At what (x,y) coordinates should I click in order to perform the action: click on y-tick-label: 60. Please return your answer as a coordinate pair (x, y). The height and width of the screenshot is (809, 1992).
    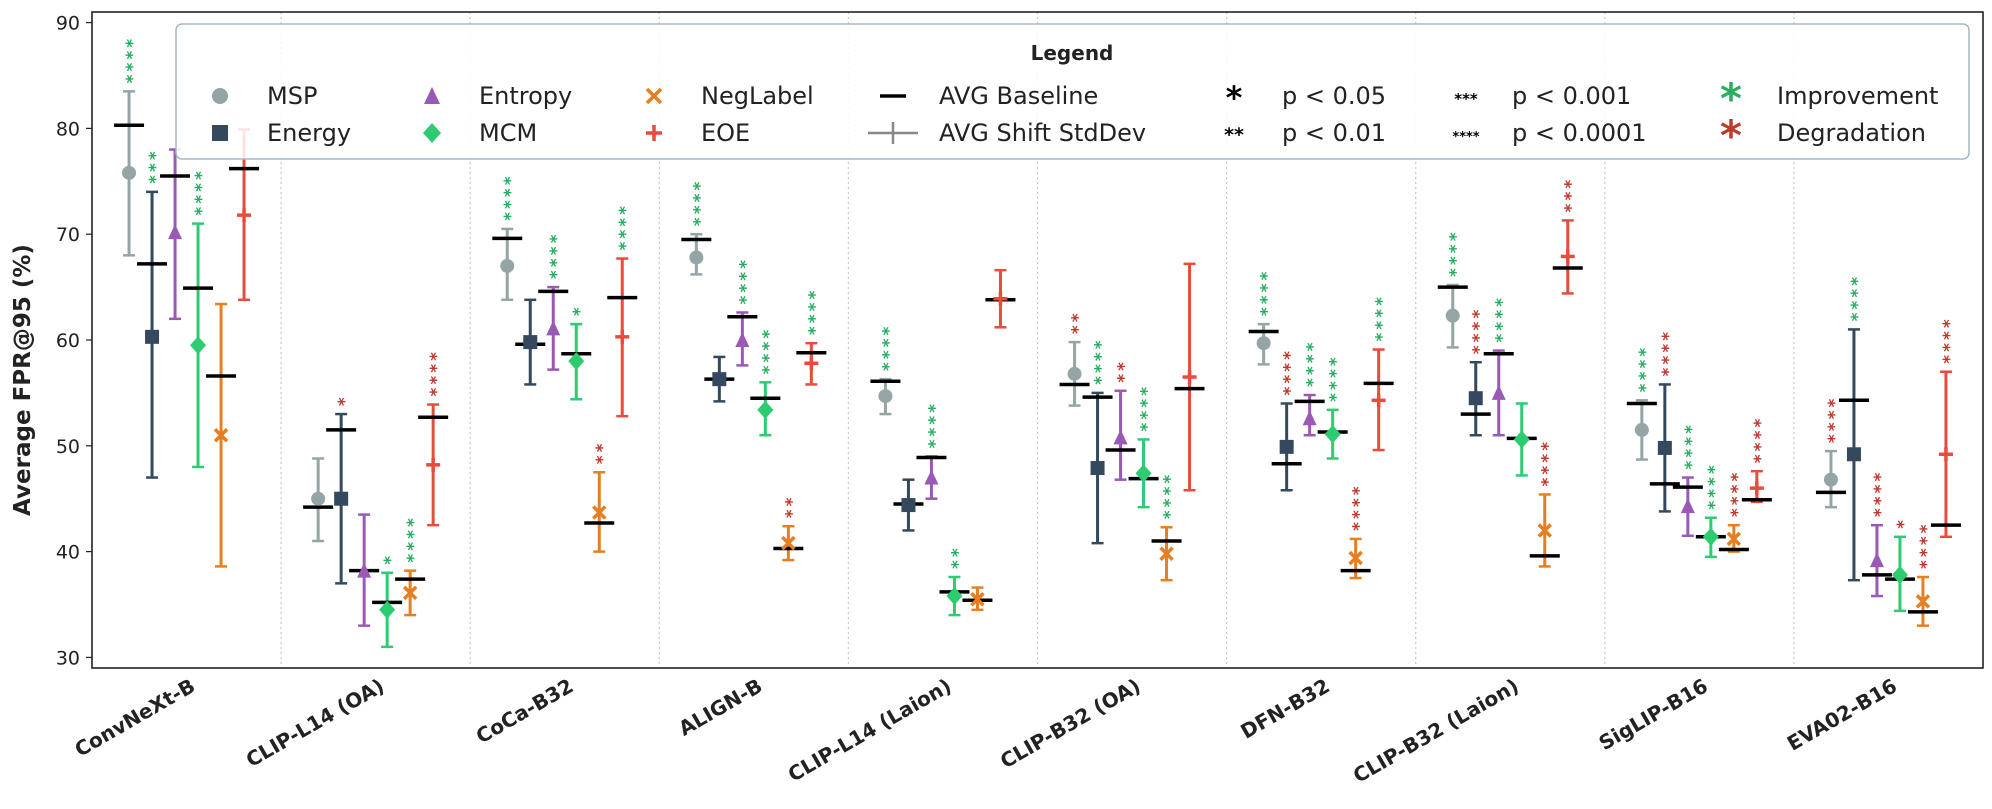
    Looking at the image, I should click on (68, 341).